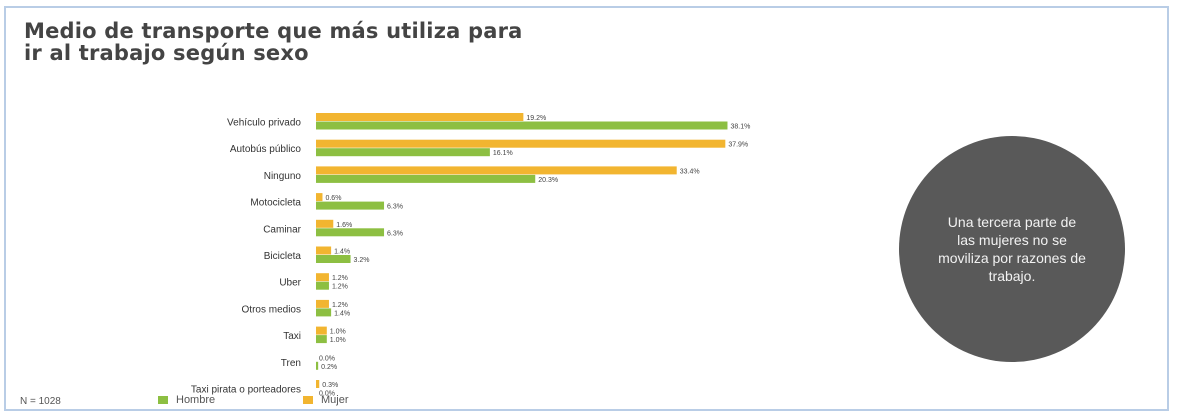 Image resolution: width=1177 pixels, height=417 pixels. Describe the element at coordinates (329, 367) in the screenshot. I see `data-label-hombre-tren: 0.2%` at that location.